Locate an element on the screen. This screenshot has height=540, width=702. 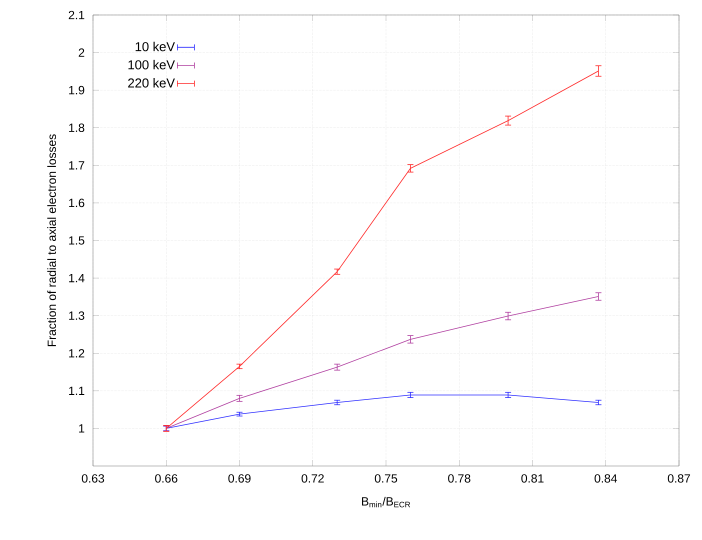
x-tick-label: 0.72 is located at coordinates (313, 478).